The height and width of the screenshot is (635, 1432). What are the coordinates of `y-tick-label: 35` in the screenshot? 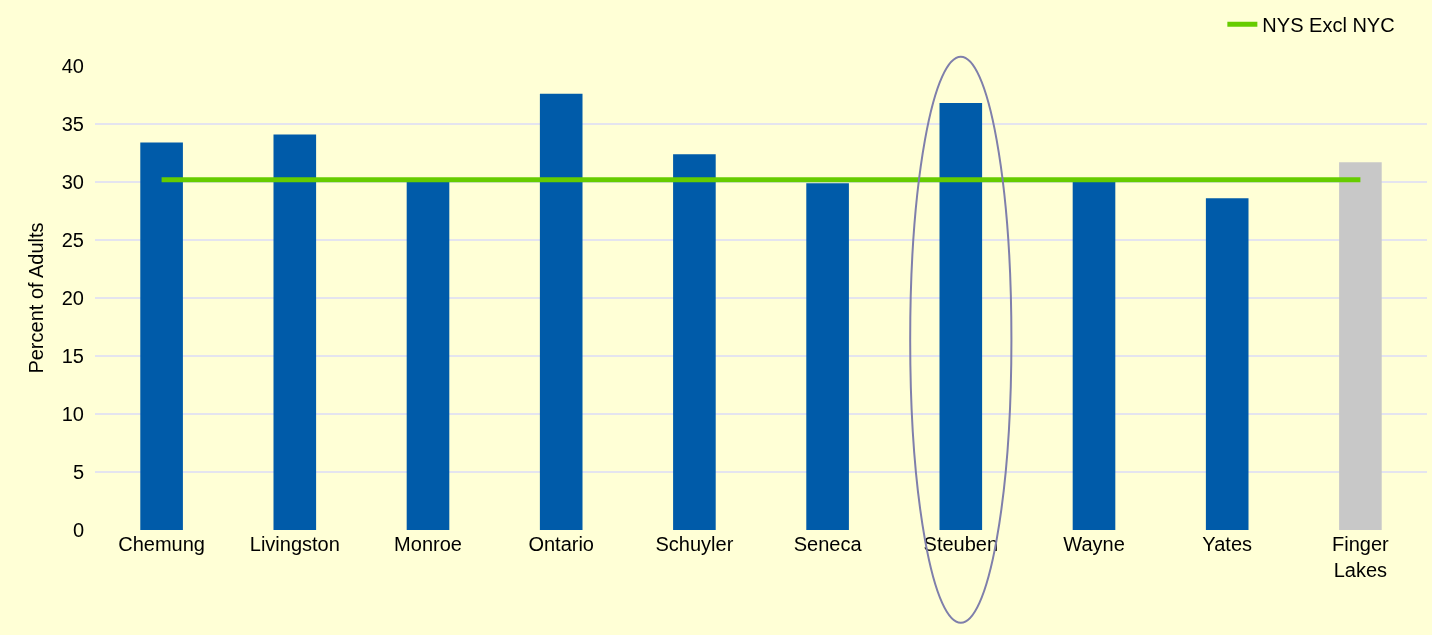 It's located at (72, 124).